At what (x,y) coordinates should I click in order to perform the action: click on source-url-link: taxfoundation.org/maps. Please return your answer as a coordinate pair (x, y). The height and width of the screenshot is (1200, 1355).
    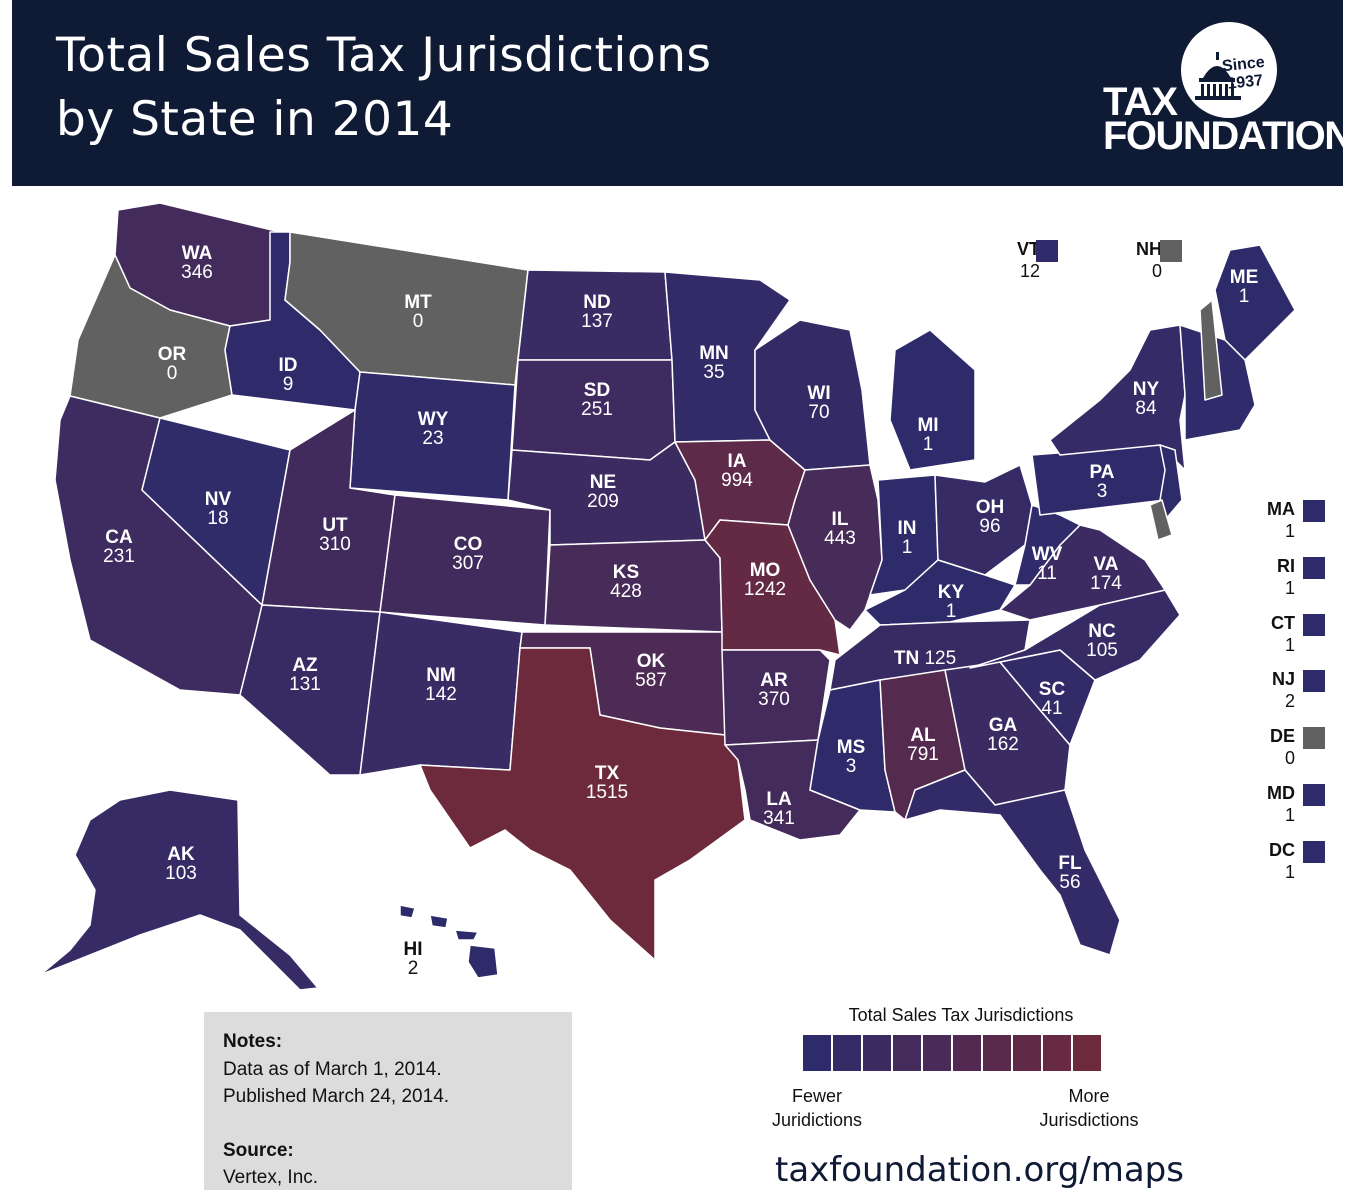
    Looking at the image, I should click on (979, 1170).